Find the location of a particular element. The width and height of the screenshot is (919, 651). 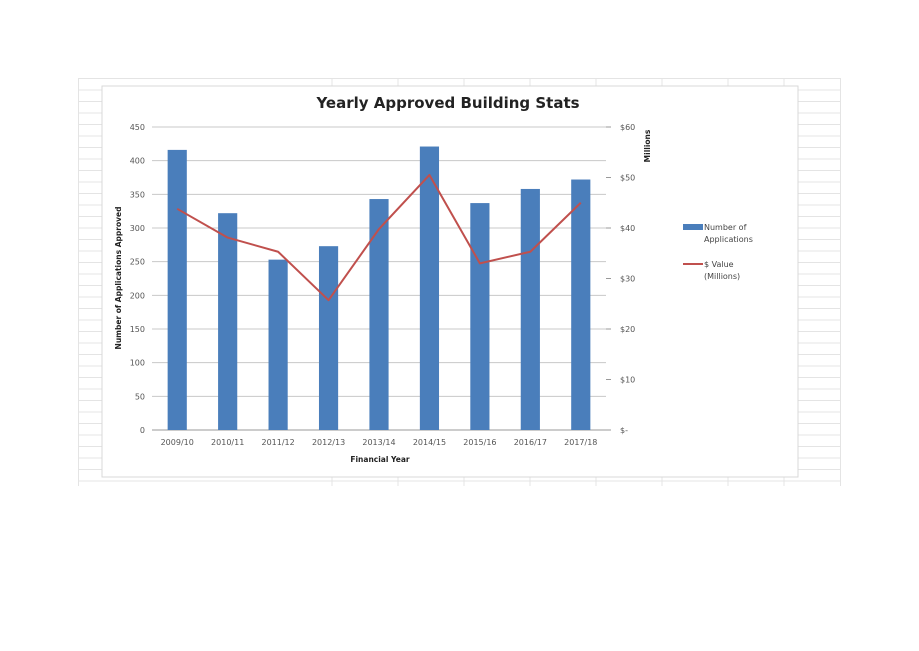

y-tick-label: 450 is located at coordinates (137, 127).